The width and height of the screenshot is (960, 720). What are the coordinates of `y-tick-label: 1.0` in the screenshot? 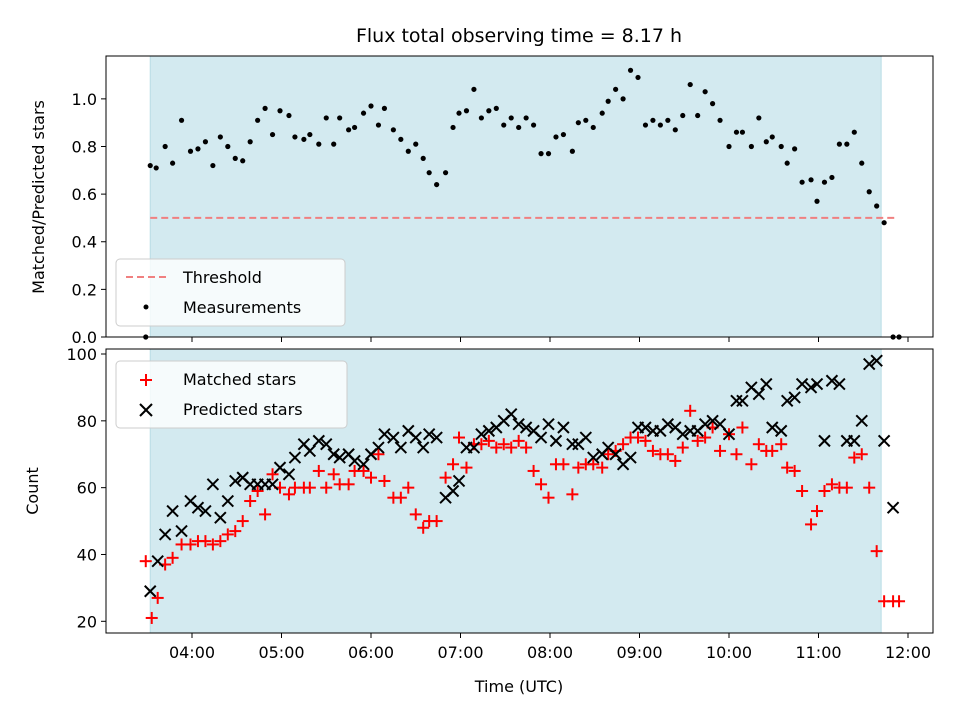 It's located at (84, 99).